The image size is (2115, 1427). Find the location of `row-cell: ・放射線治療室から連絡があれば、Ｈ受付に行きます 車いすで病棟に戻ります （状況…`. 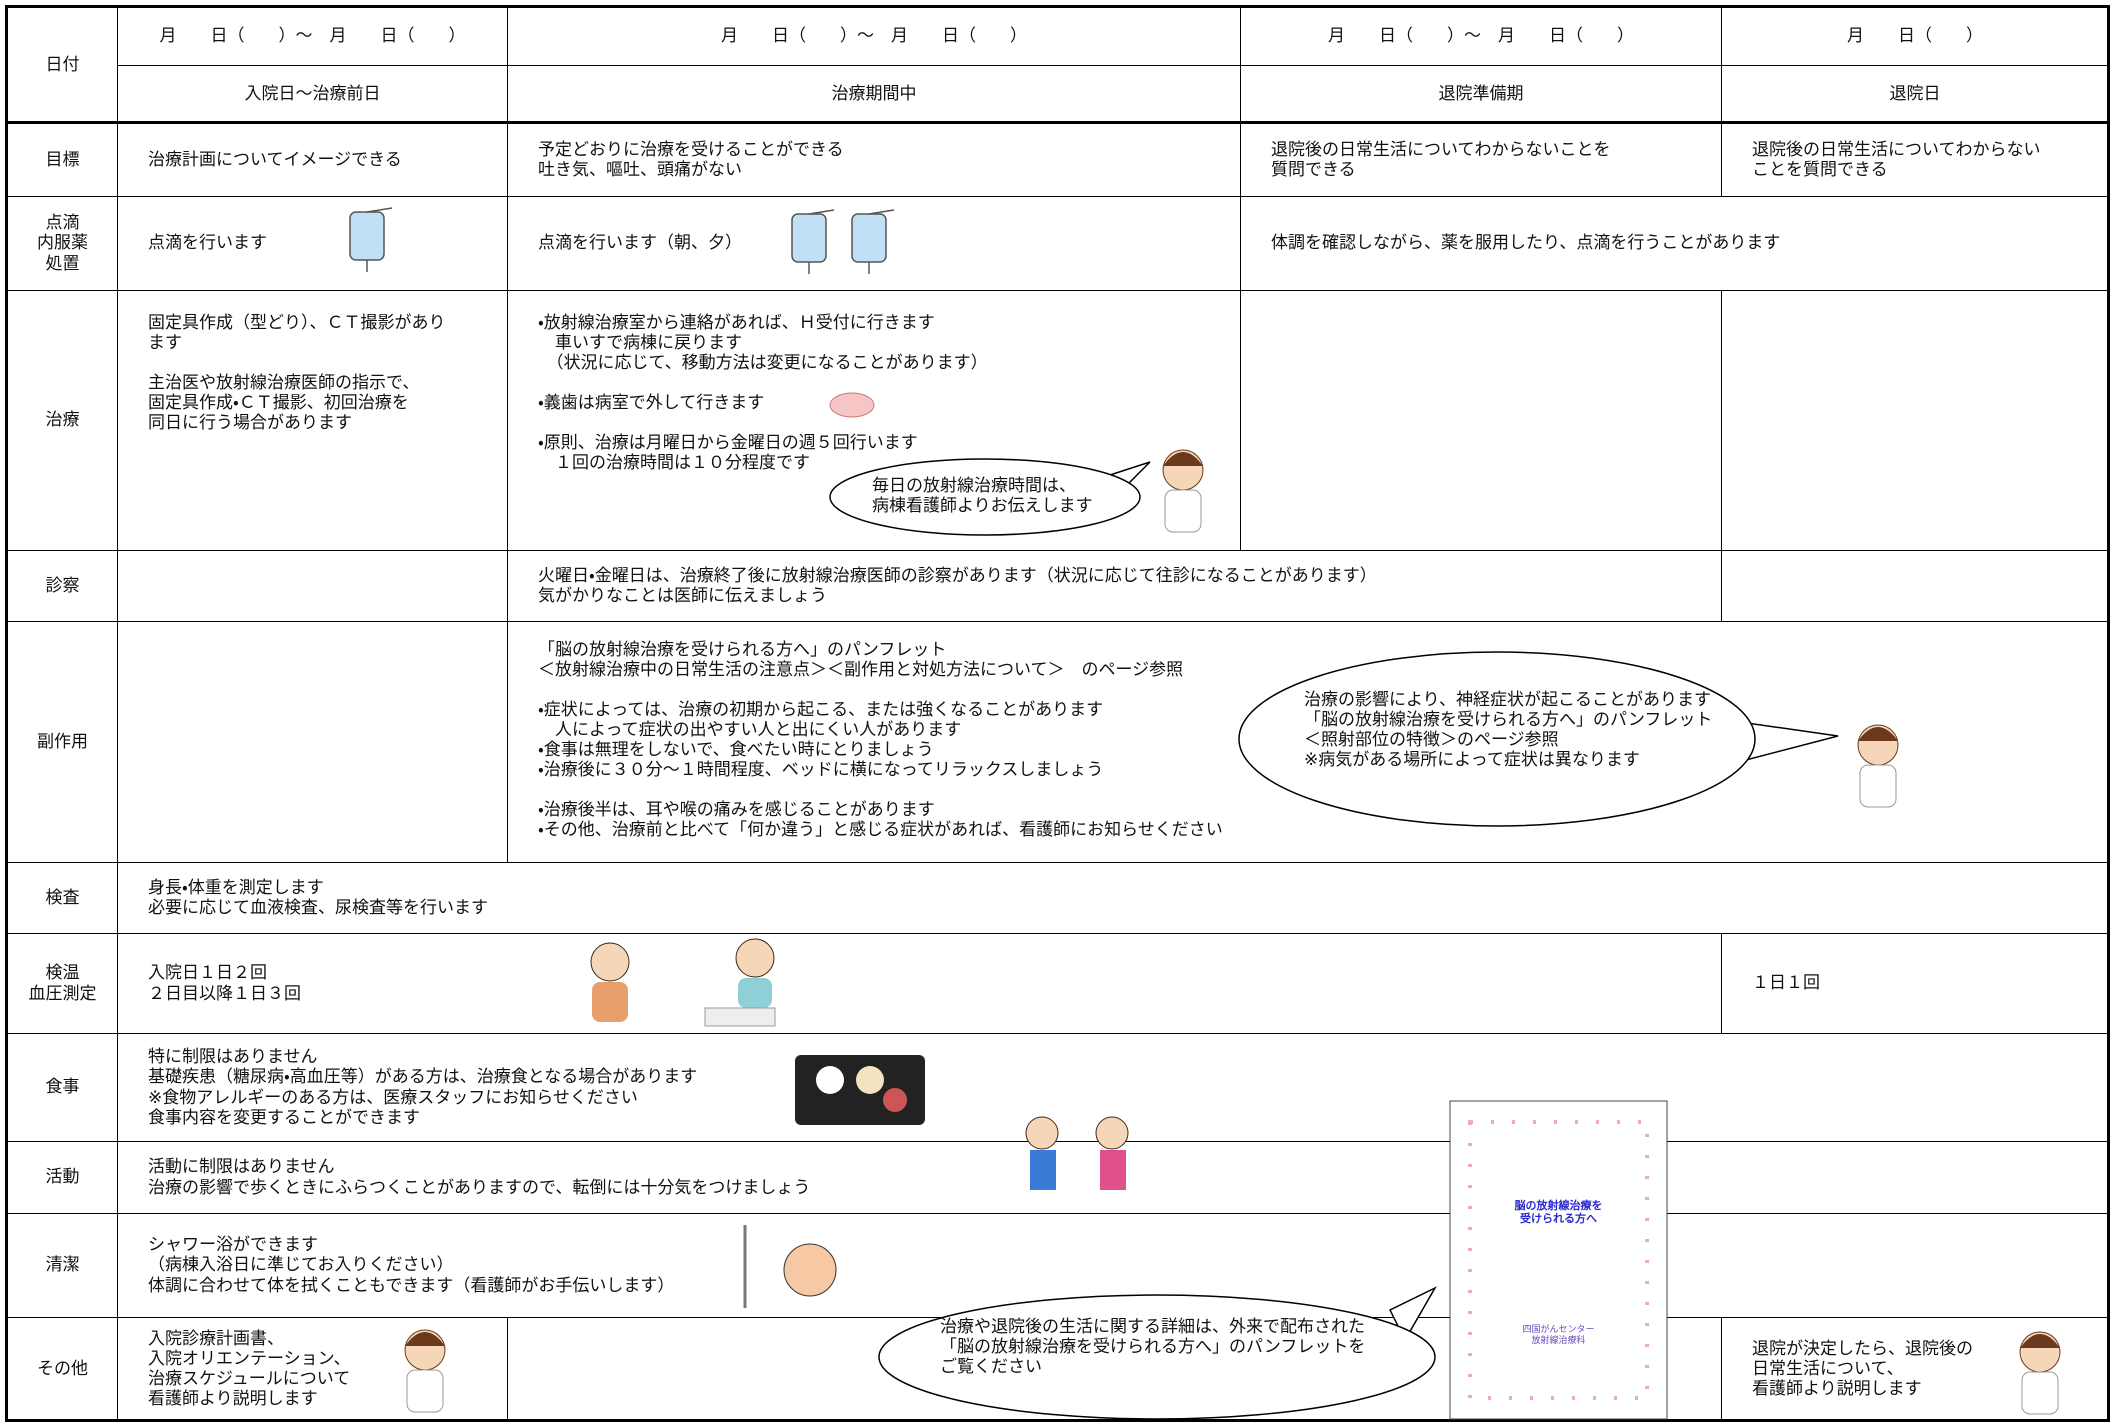

row-cell: ・放射線治療室から連絡があれば、Ｈ受付に行きます 車いすで病棟に戻ります （状況… is located at coordinates (874, 420).